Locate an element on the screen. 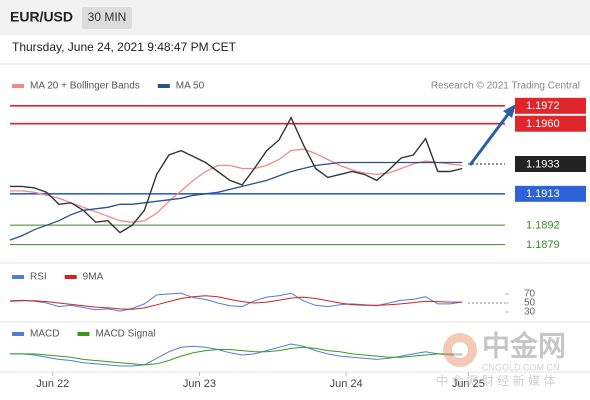 The height and width of the screenshot is (400, 590). level-label: 1.1933 is located at coordinates (543, 164).